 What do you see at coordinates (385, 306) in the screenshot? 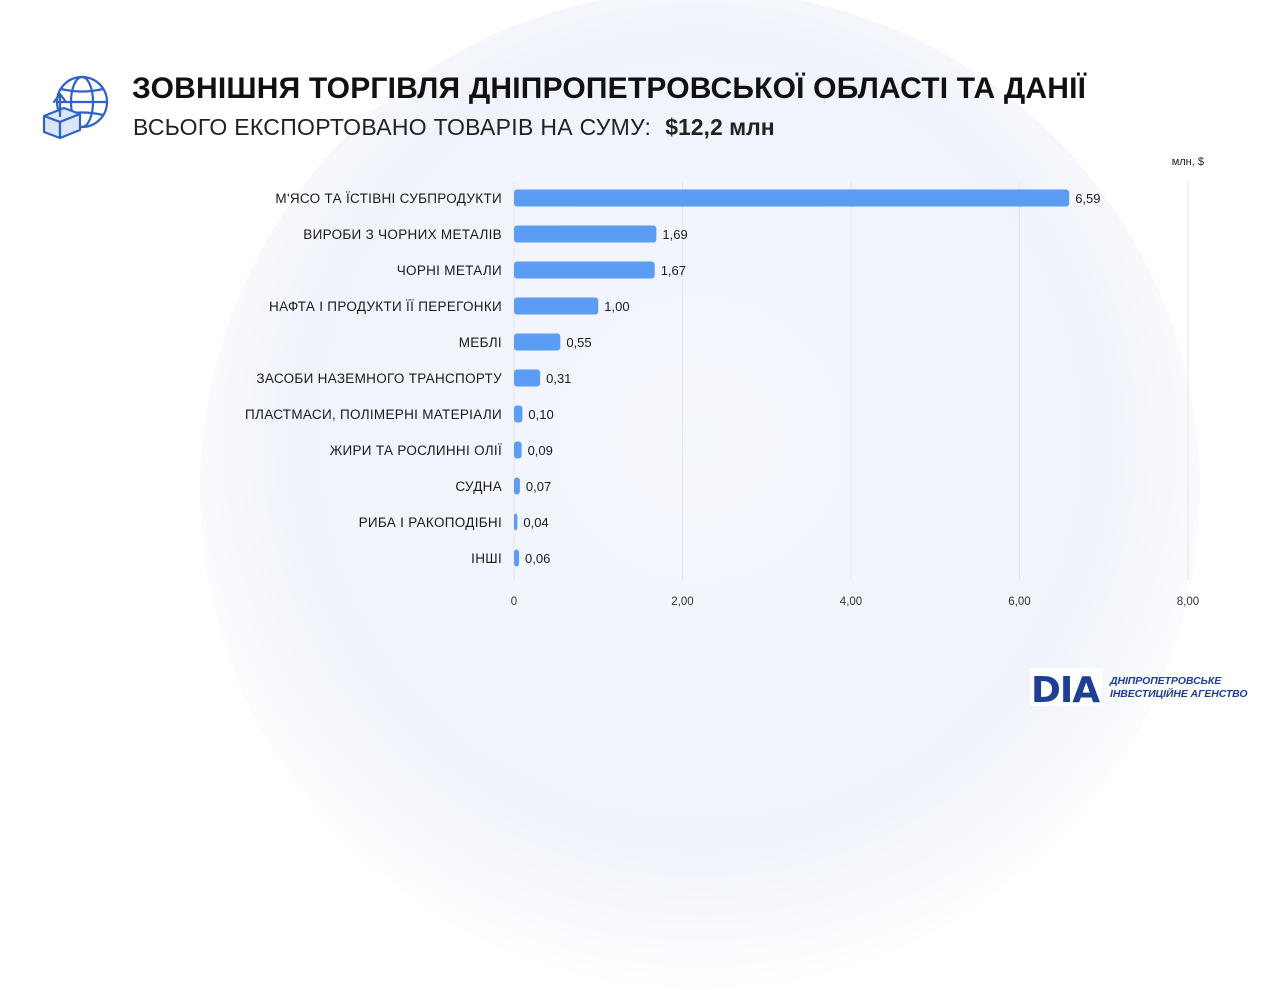
I see `category-label: НАФТА І ПРОДУКТИ ЇЇ ПЕРЕГОНКИ` at bounding box center [385, 306].